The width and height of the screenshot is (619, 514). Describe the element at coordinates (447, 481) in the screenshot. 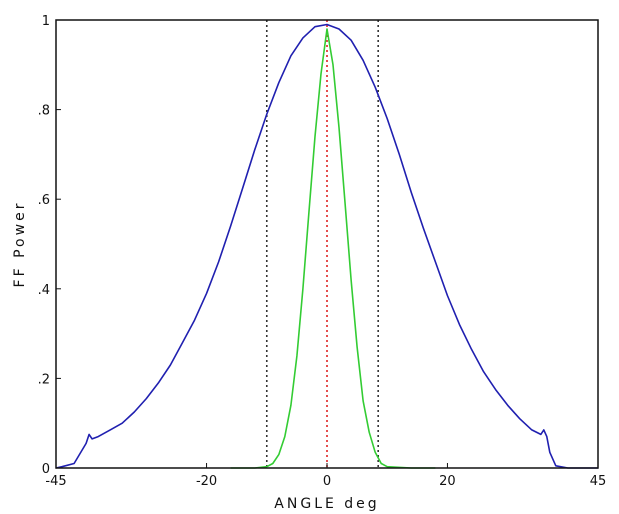

I see `x-tick-label: 20` at that location.